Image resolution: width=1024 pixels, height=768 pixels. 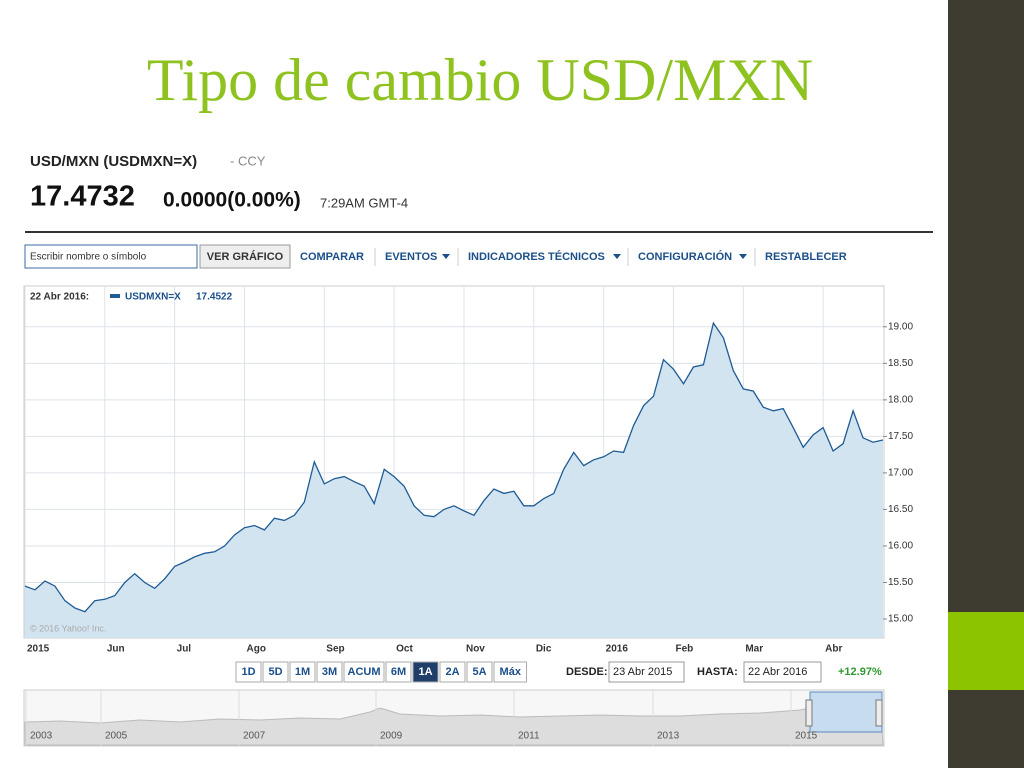 I want to click on range-button-label: ACUM, so click(x=364, y=672).